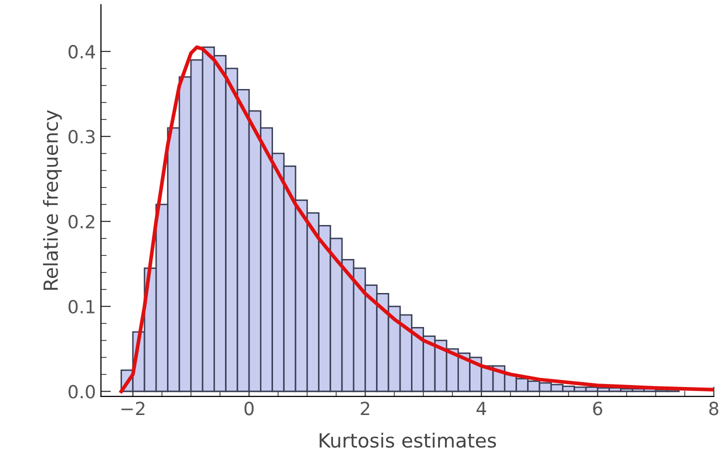  I want to click on y-tick-label: 0.3, so click(81, 137).